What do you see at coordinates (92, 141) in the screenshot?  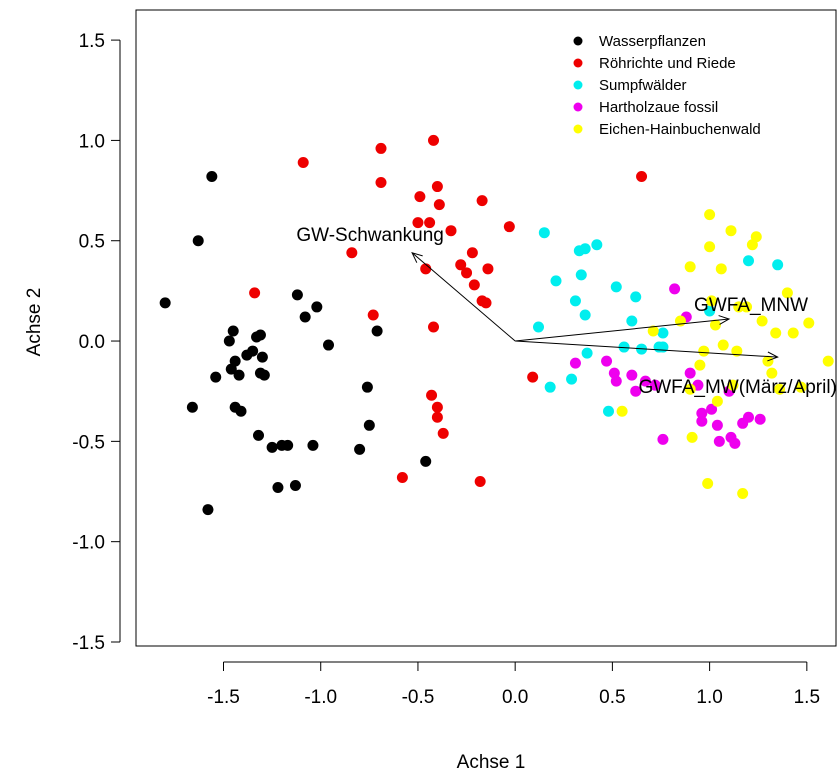 I see `y-tick-label: 1.0` at bounding box center [92, 141].